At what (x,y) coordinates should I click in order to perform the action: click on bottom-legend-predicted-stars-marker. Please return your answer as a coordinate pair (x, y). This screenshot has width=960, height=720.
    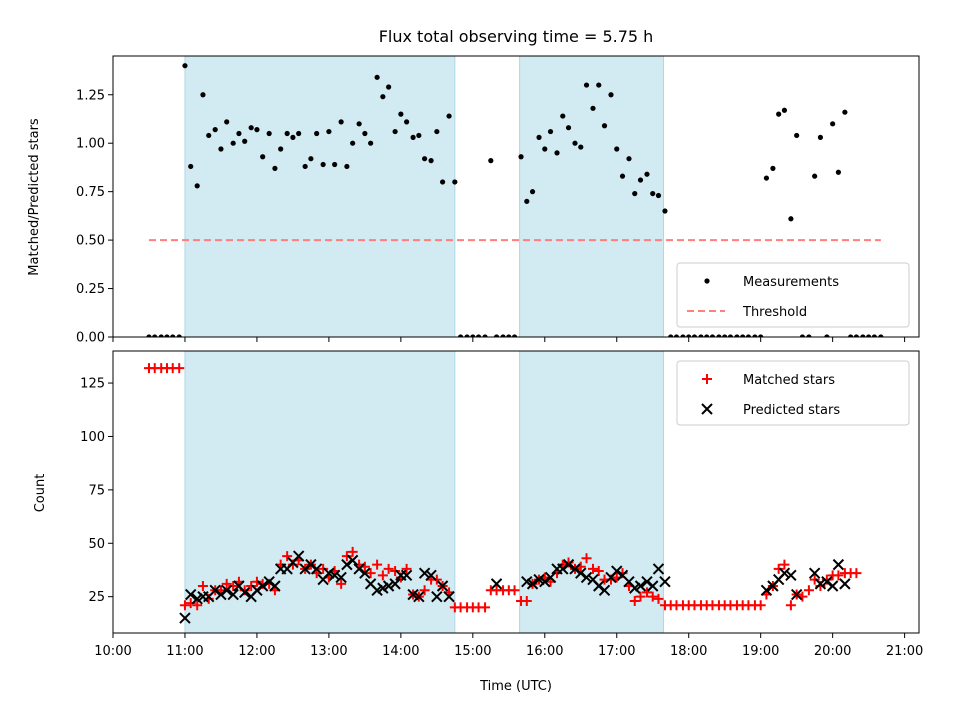
    Looking at the image, I should click on (707, 409).